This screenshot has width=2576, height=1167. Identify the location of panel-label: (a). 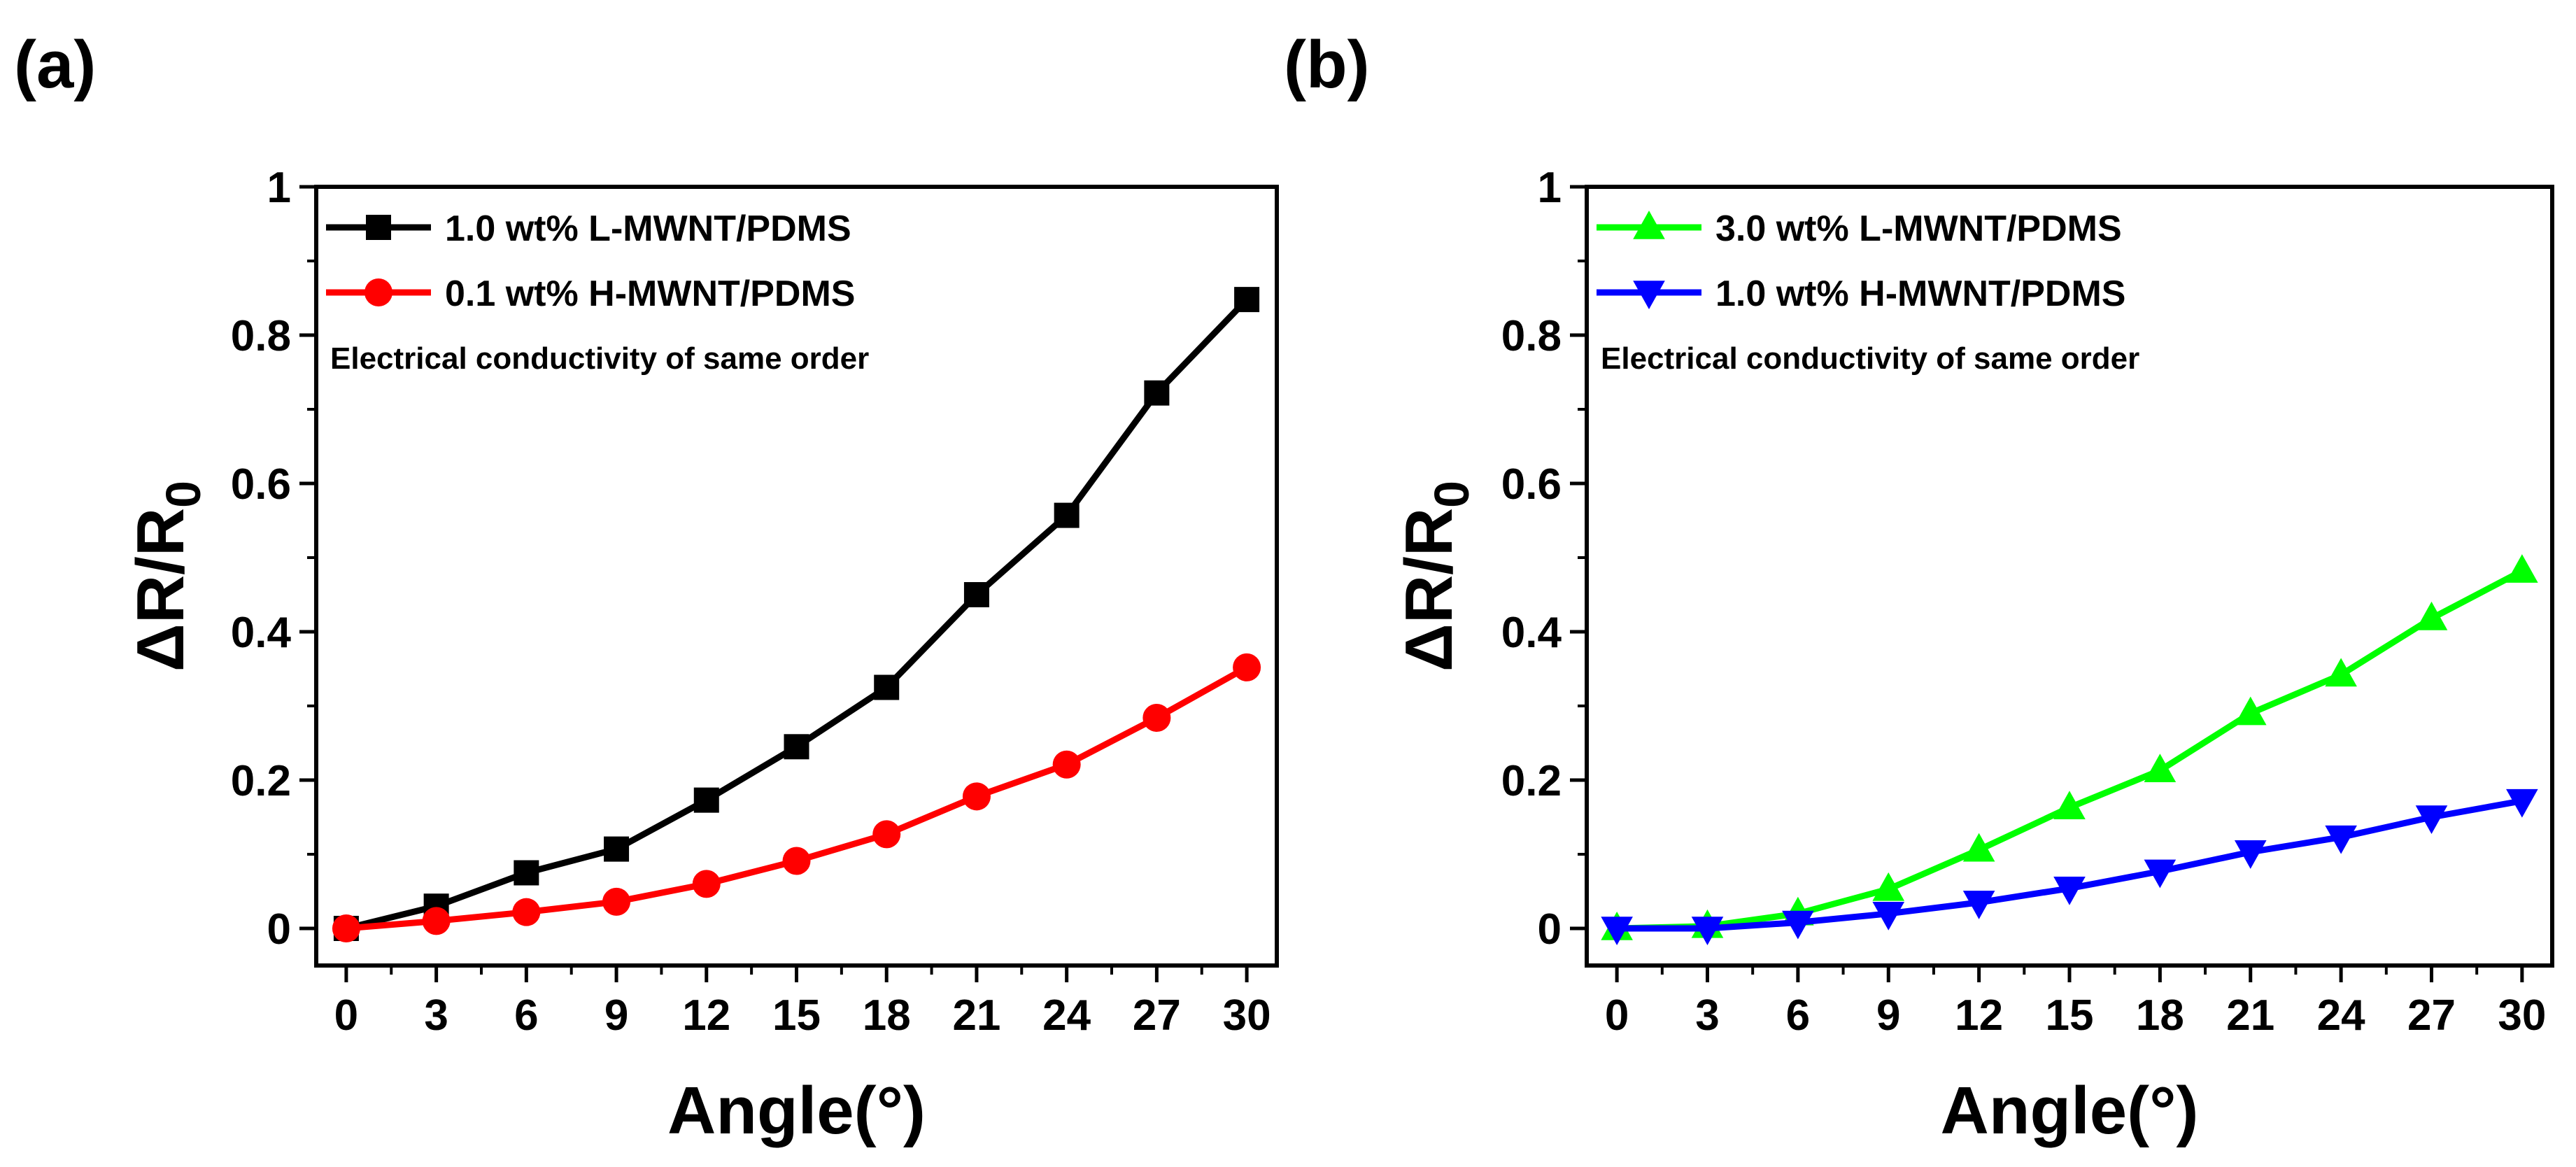
(55, 64).